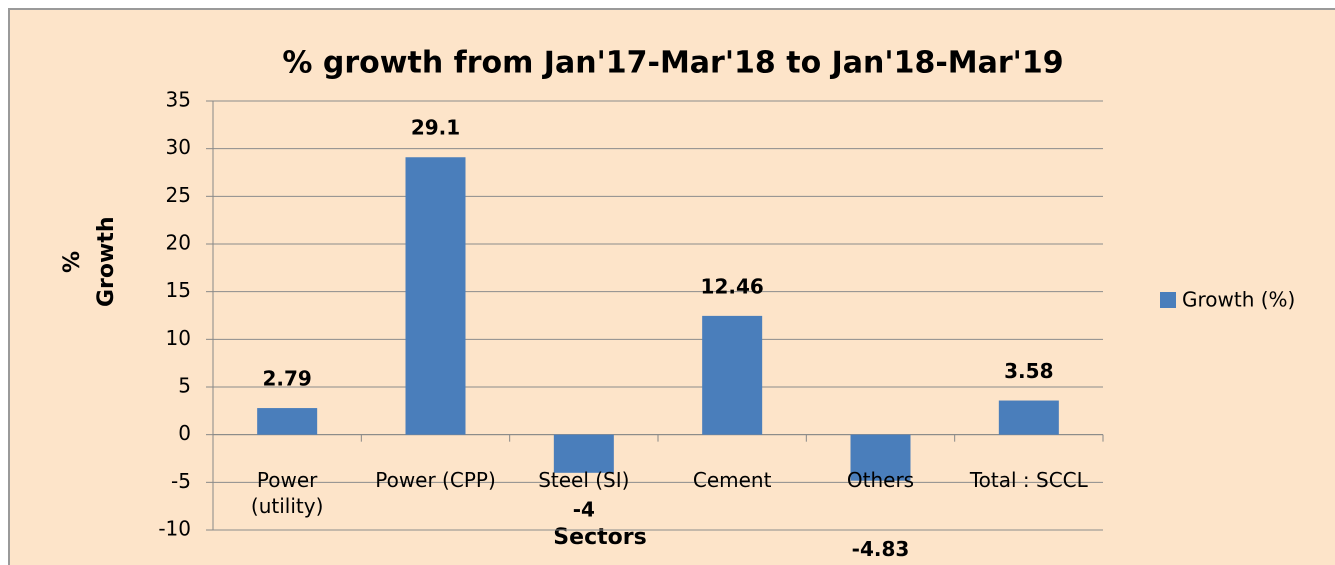  Describe the element at coordinates (184, 433) in the screenshot. I see `y-tick-label: 0` at that location.